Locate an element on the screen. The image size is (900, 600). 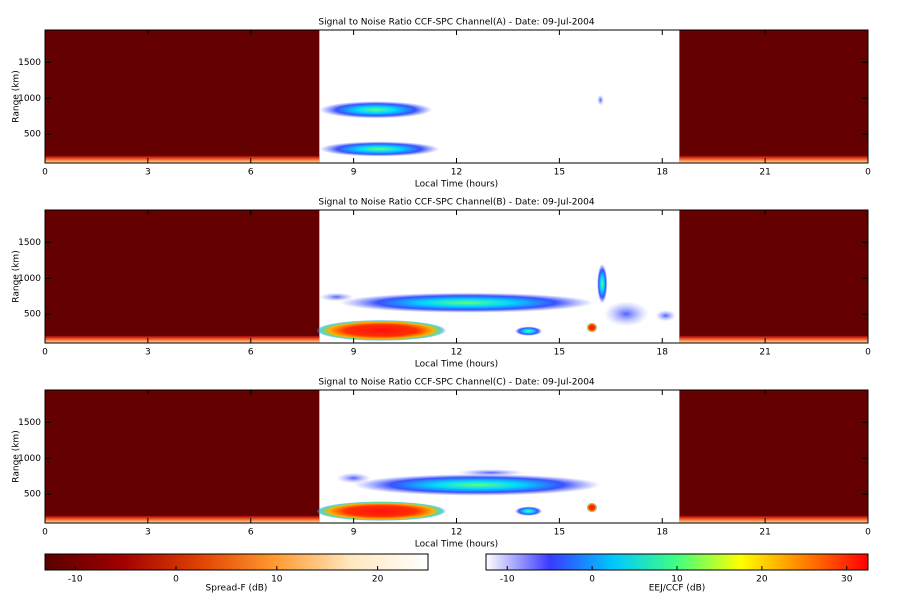
colorbar: -10 0 10 20 Spread-F (dB) is located at coordinates (236, 573).